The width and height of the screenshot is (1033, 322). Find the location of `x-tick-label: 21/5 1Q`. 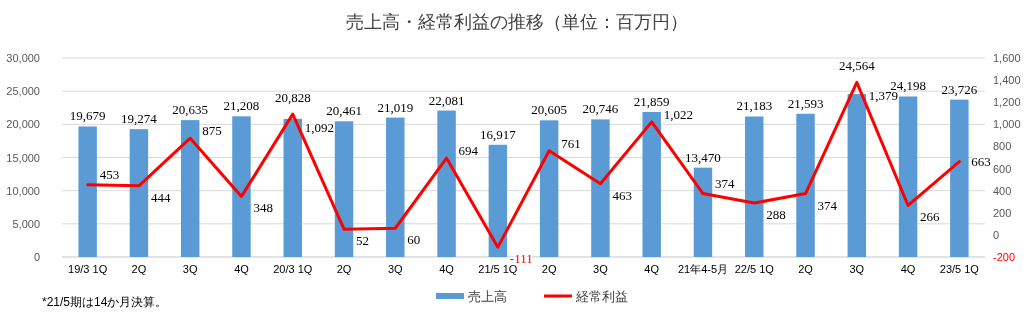

x-tick-label: 21/5 1Q is located at coordinates (498, 269).